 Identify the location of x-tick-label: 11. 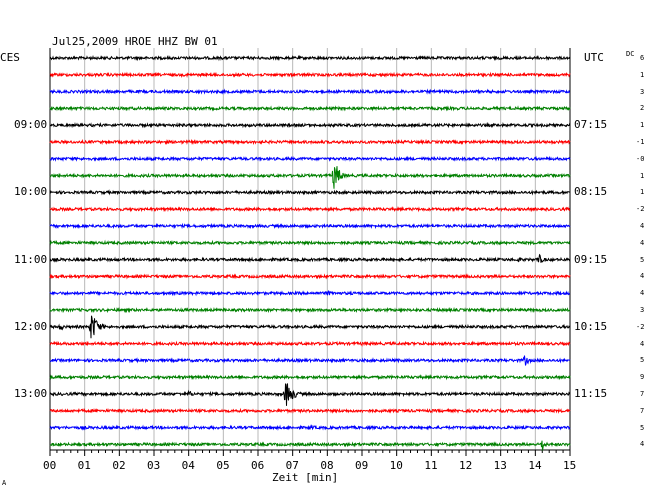
(431, 465).